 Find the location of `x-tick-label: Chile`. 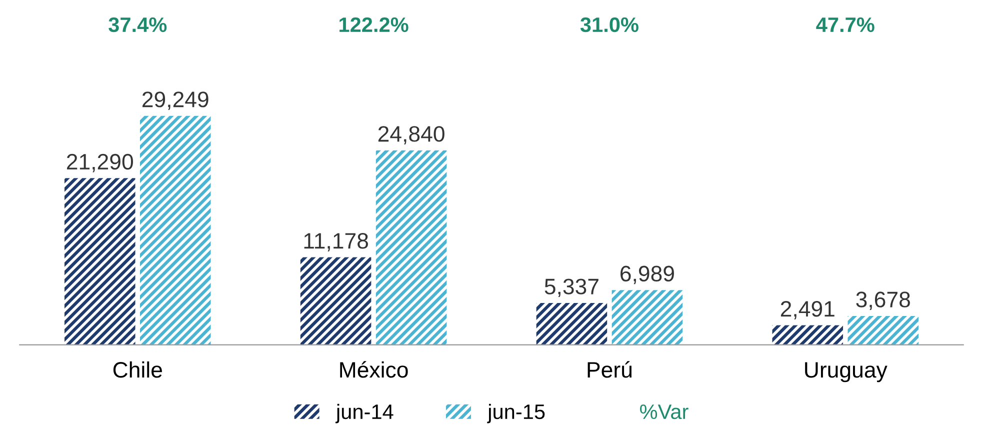

x-tick-label: Chile is located at coordinates (137, 369).